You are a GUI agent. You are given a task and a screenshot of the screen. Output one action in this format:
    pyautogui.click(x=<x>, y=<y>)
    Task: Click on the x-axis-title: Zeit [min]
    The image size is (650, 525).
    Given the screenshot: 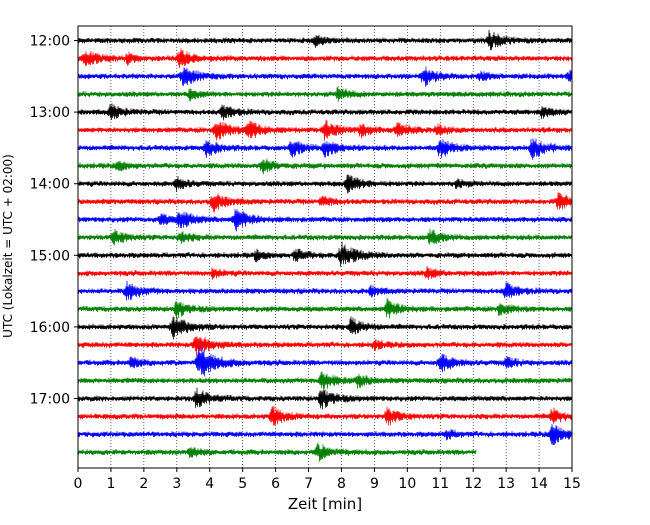 What is the action you would take?
    pyautogui.click(x=325, y=504)
    